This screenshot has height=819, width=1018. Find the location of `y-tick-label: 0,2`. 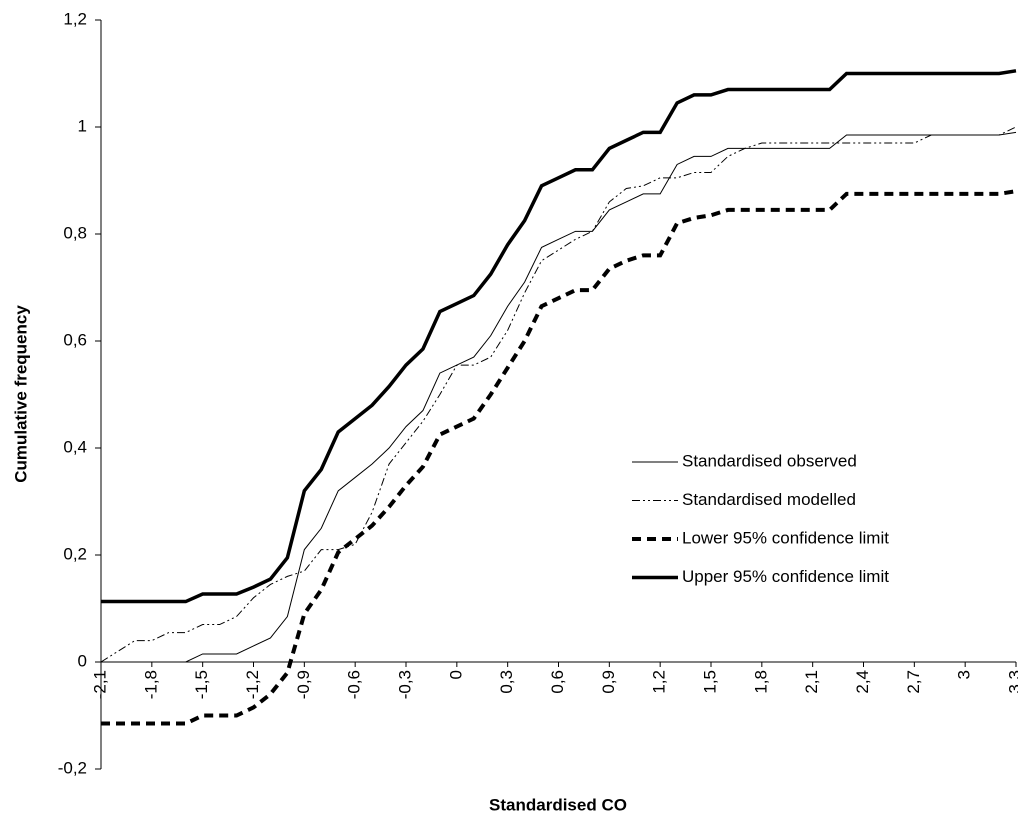

y-tick-label: 0,2 is located at coordinates (75, 553).